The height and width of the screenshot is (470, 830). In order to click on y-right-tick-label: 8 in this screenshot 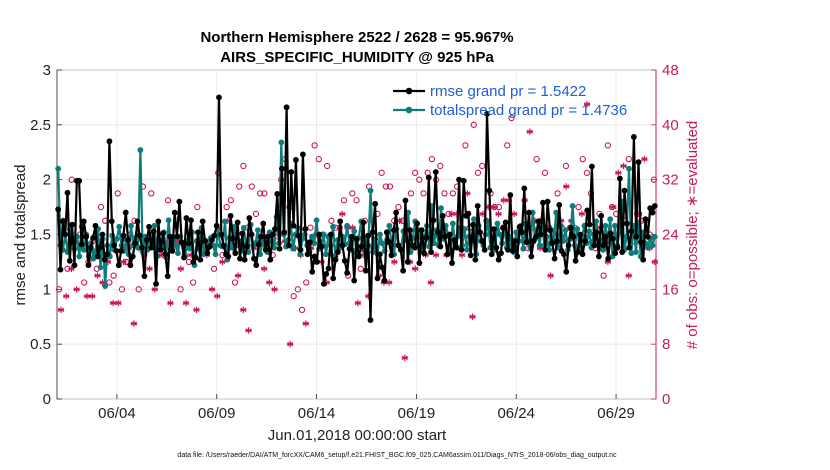, I will do `click(666, 344)`.